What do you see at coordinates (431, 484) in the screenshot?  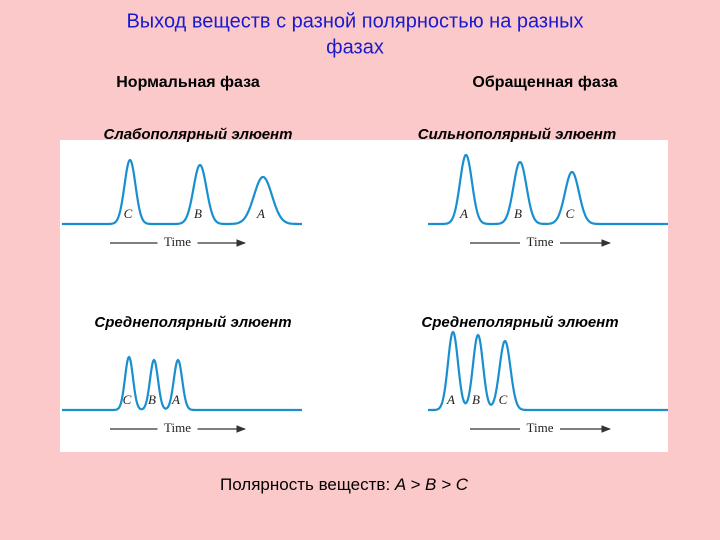 I see `footer-order: A > B > C` at bounding box center [431, 484].